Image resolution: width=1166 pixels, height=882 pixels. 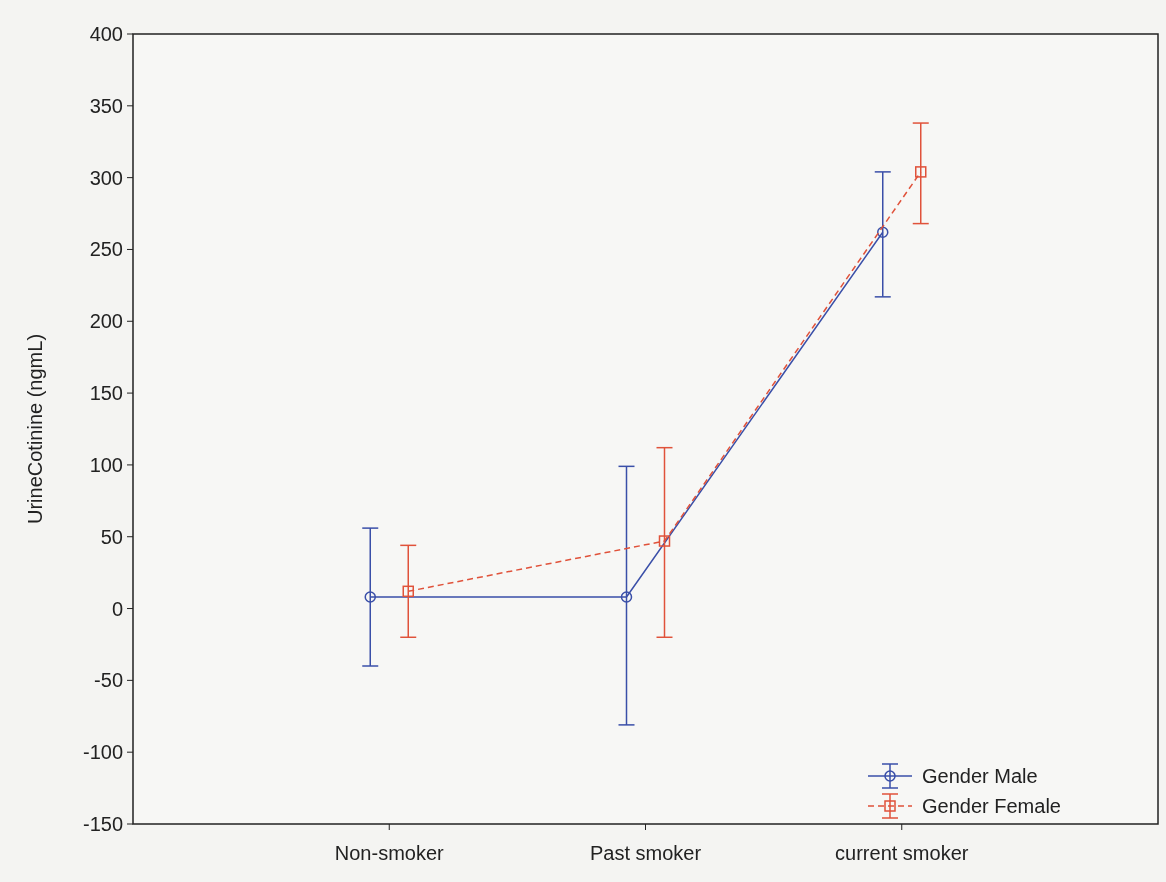 I want to click on x-tick-label: current smoker, so click(x=902, y=853).